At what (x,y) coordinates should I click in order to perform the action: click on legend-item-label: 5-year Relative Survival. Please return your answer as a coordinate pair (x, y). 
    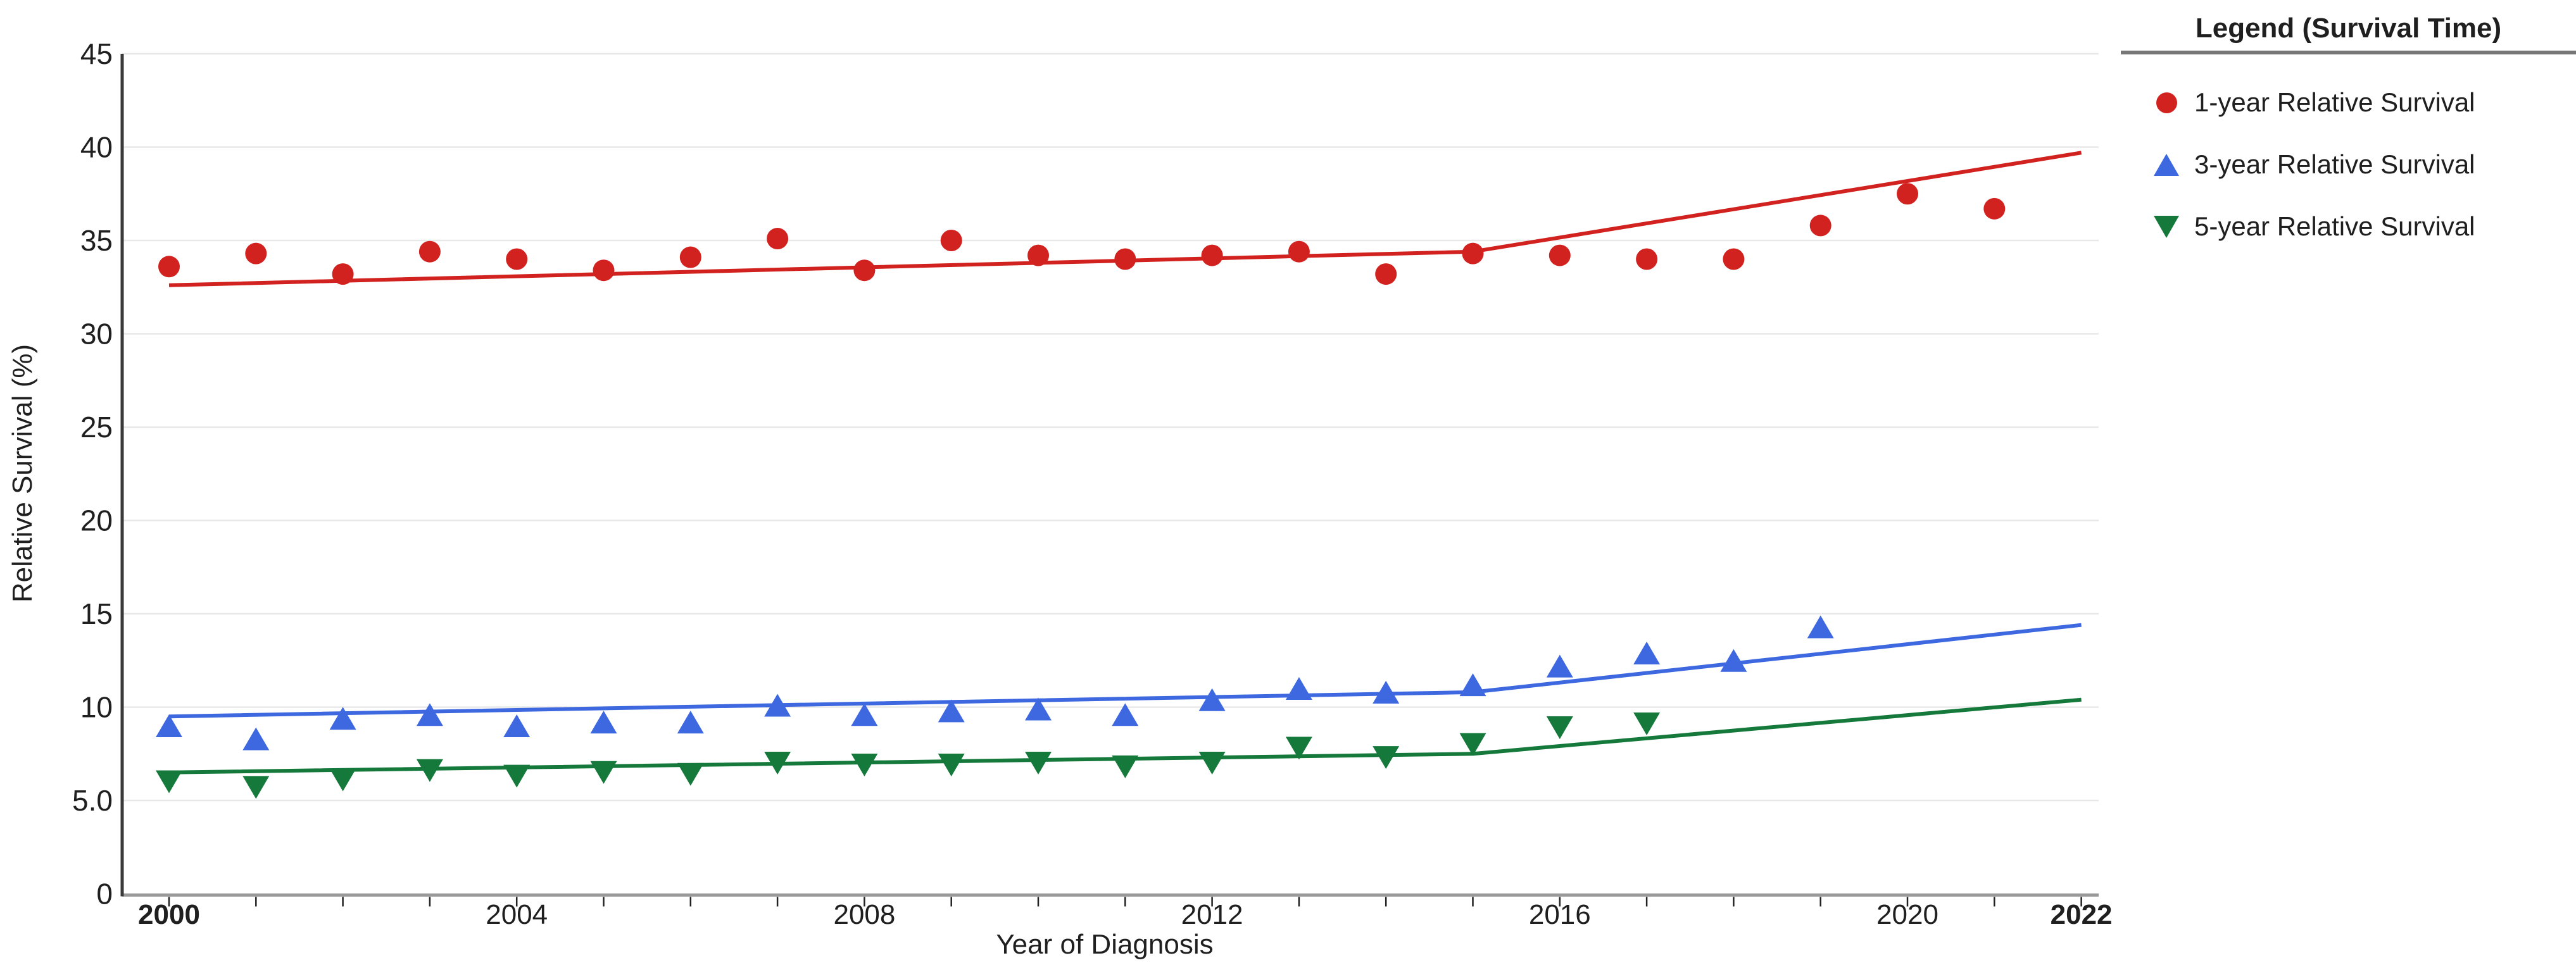
    Looking at the image, I should click on (2334, 226).